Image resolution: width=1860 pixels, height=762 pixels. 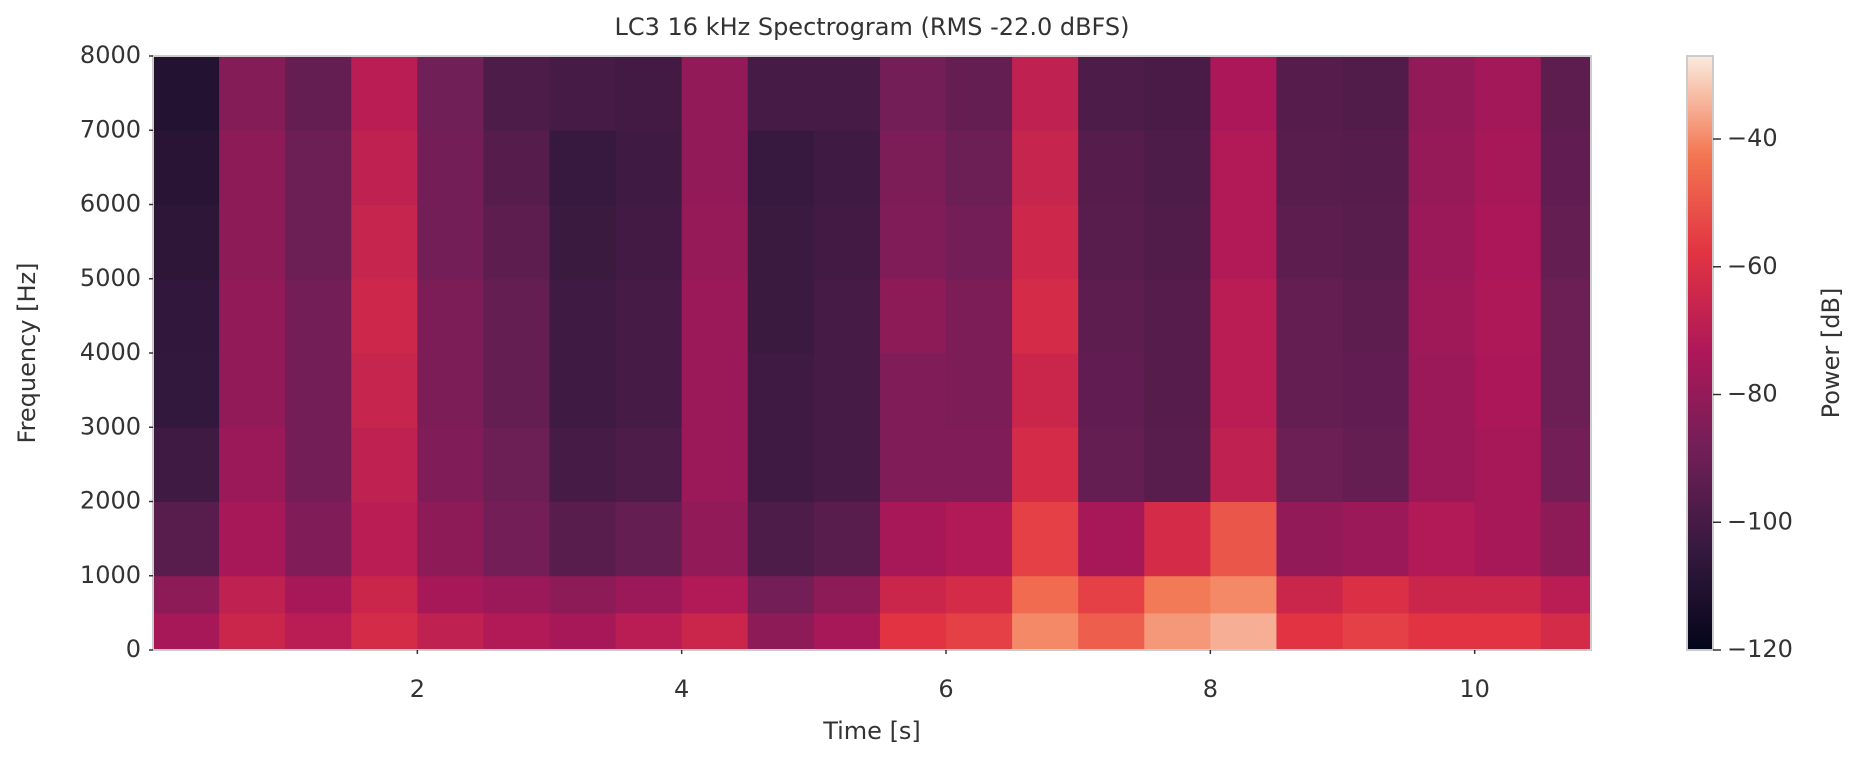 What do you see at coordinates (1760, 649) in the screenshot?
I see `colorbar-tick-label: −120` at bounding box center [1760, 649].